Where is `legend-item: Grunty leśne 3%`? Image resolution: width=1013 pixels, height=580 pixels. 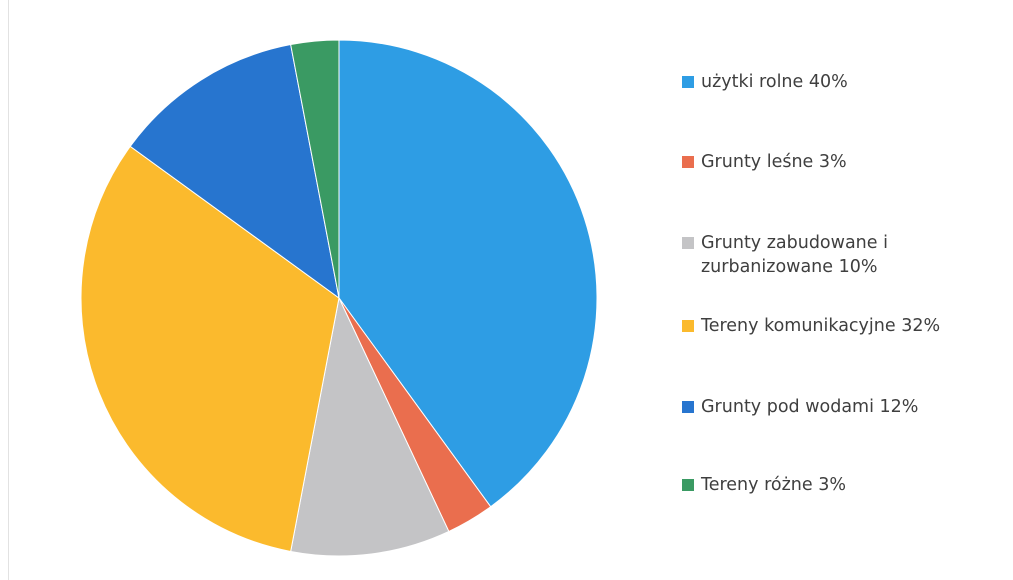 legend-item: Grunty leśne 3% is located at coordinates (842, 162).